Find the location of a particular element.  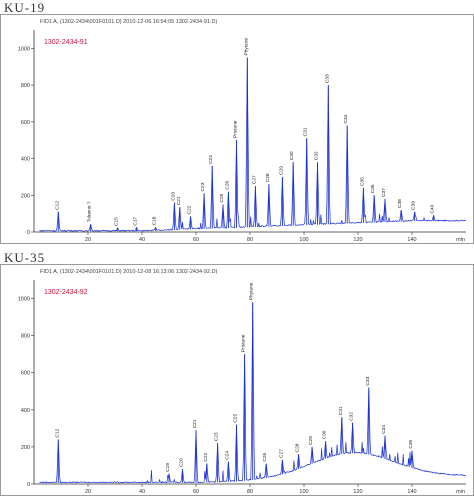

peak-label-8: C23 is located at coordinates (203, 186).